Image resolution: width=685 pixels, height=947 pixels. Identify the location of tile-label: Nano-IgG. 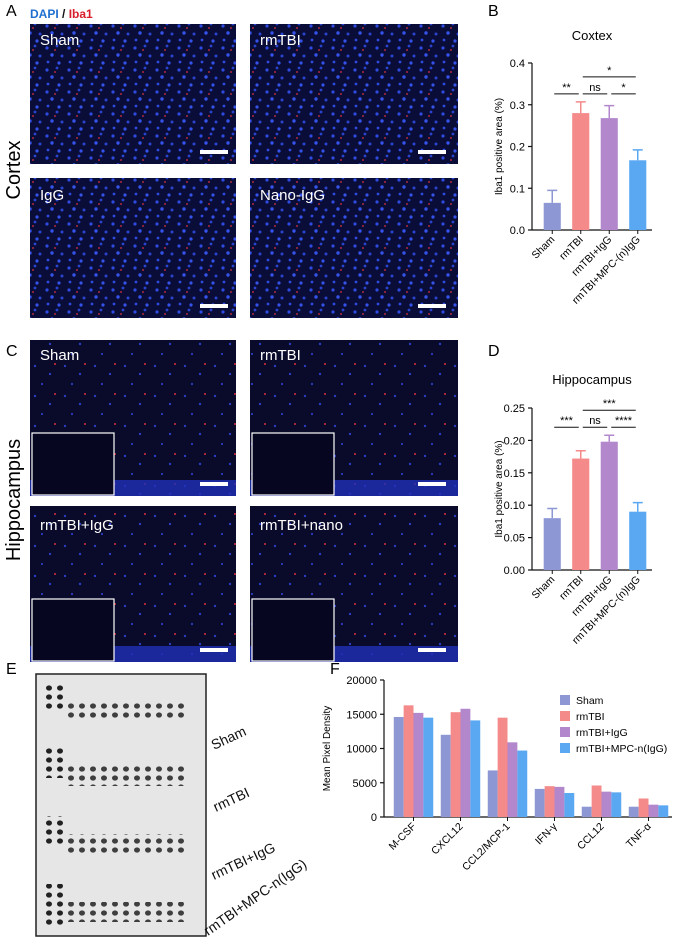
(292, 195).